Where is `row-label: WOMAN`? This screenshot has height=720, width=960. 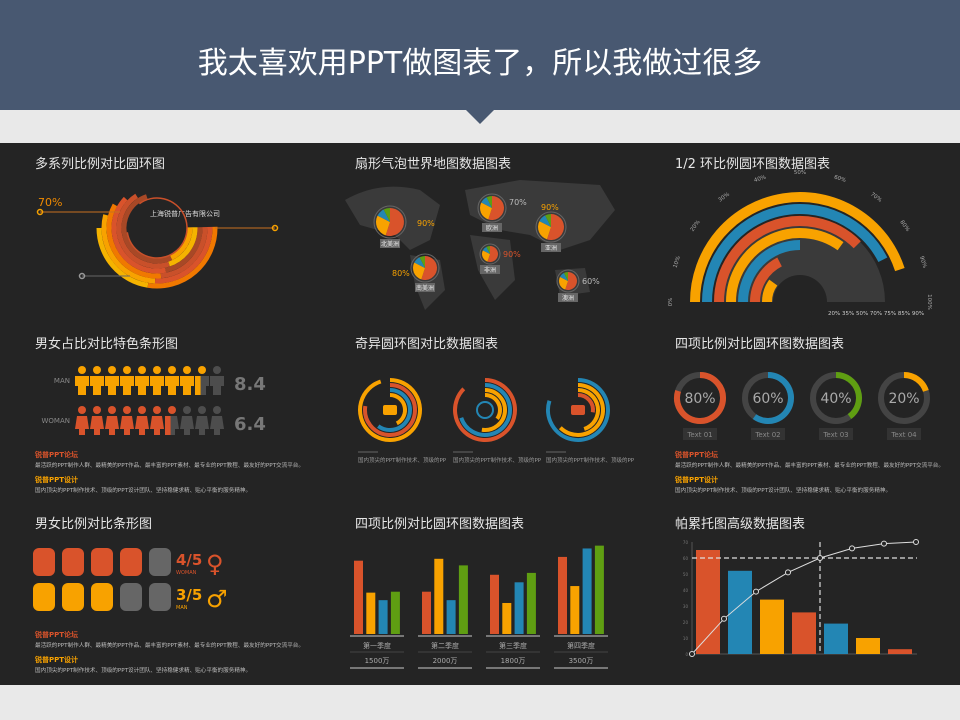 row-label: WOMAN is located at coordinates (56, 421).